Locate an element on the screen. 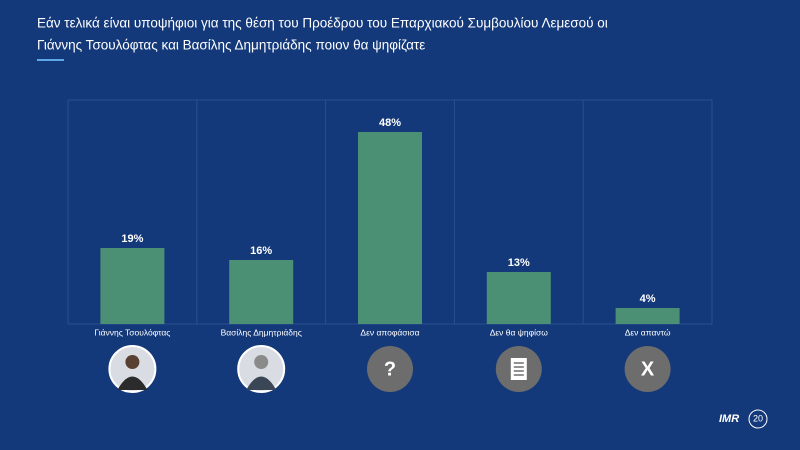  value-label: 16% is located at coordinates (261, 251).